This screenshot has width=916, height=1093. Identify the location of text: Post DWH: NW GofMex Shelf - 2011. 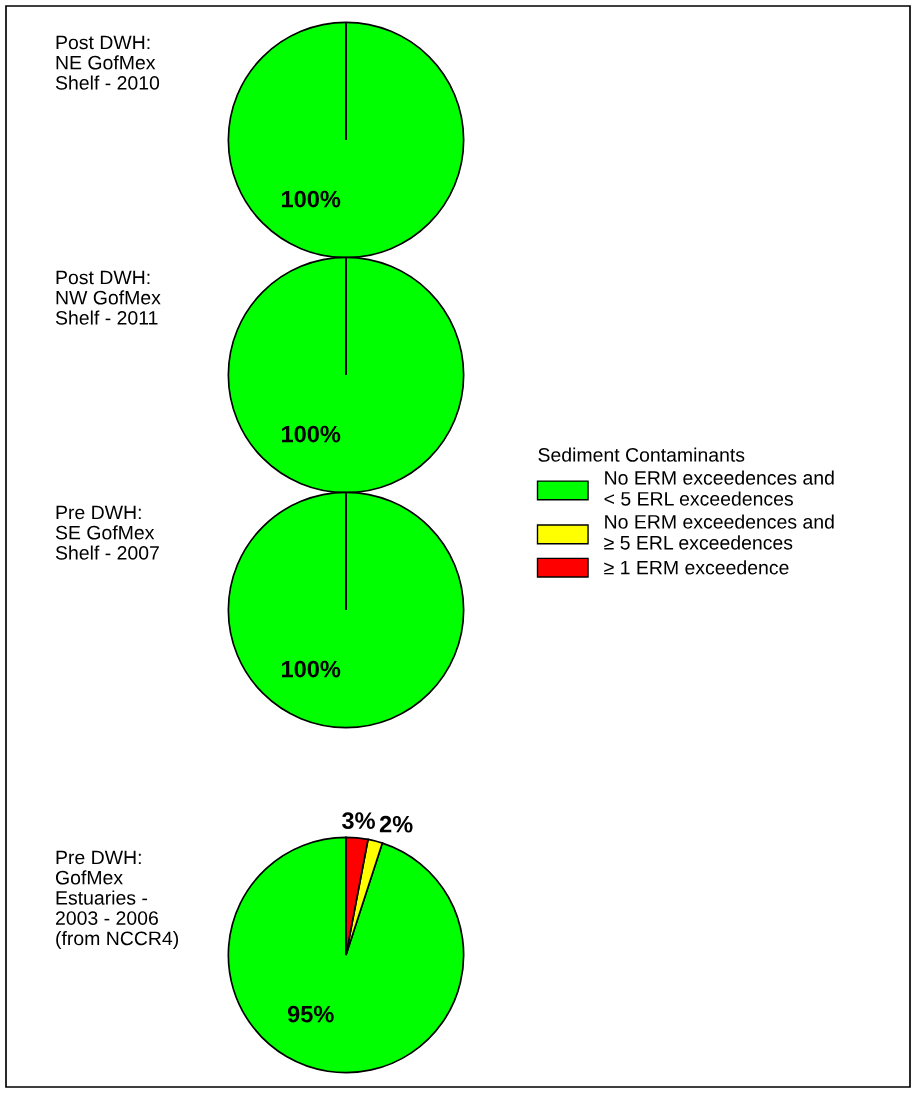
(108, 297).